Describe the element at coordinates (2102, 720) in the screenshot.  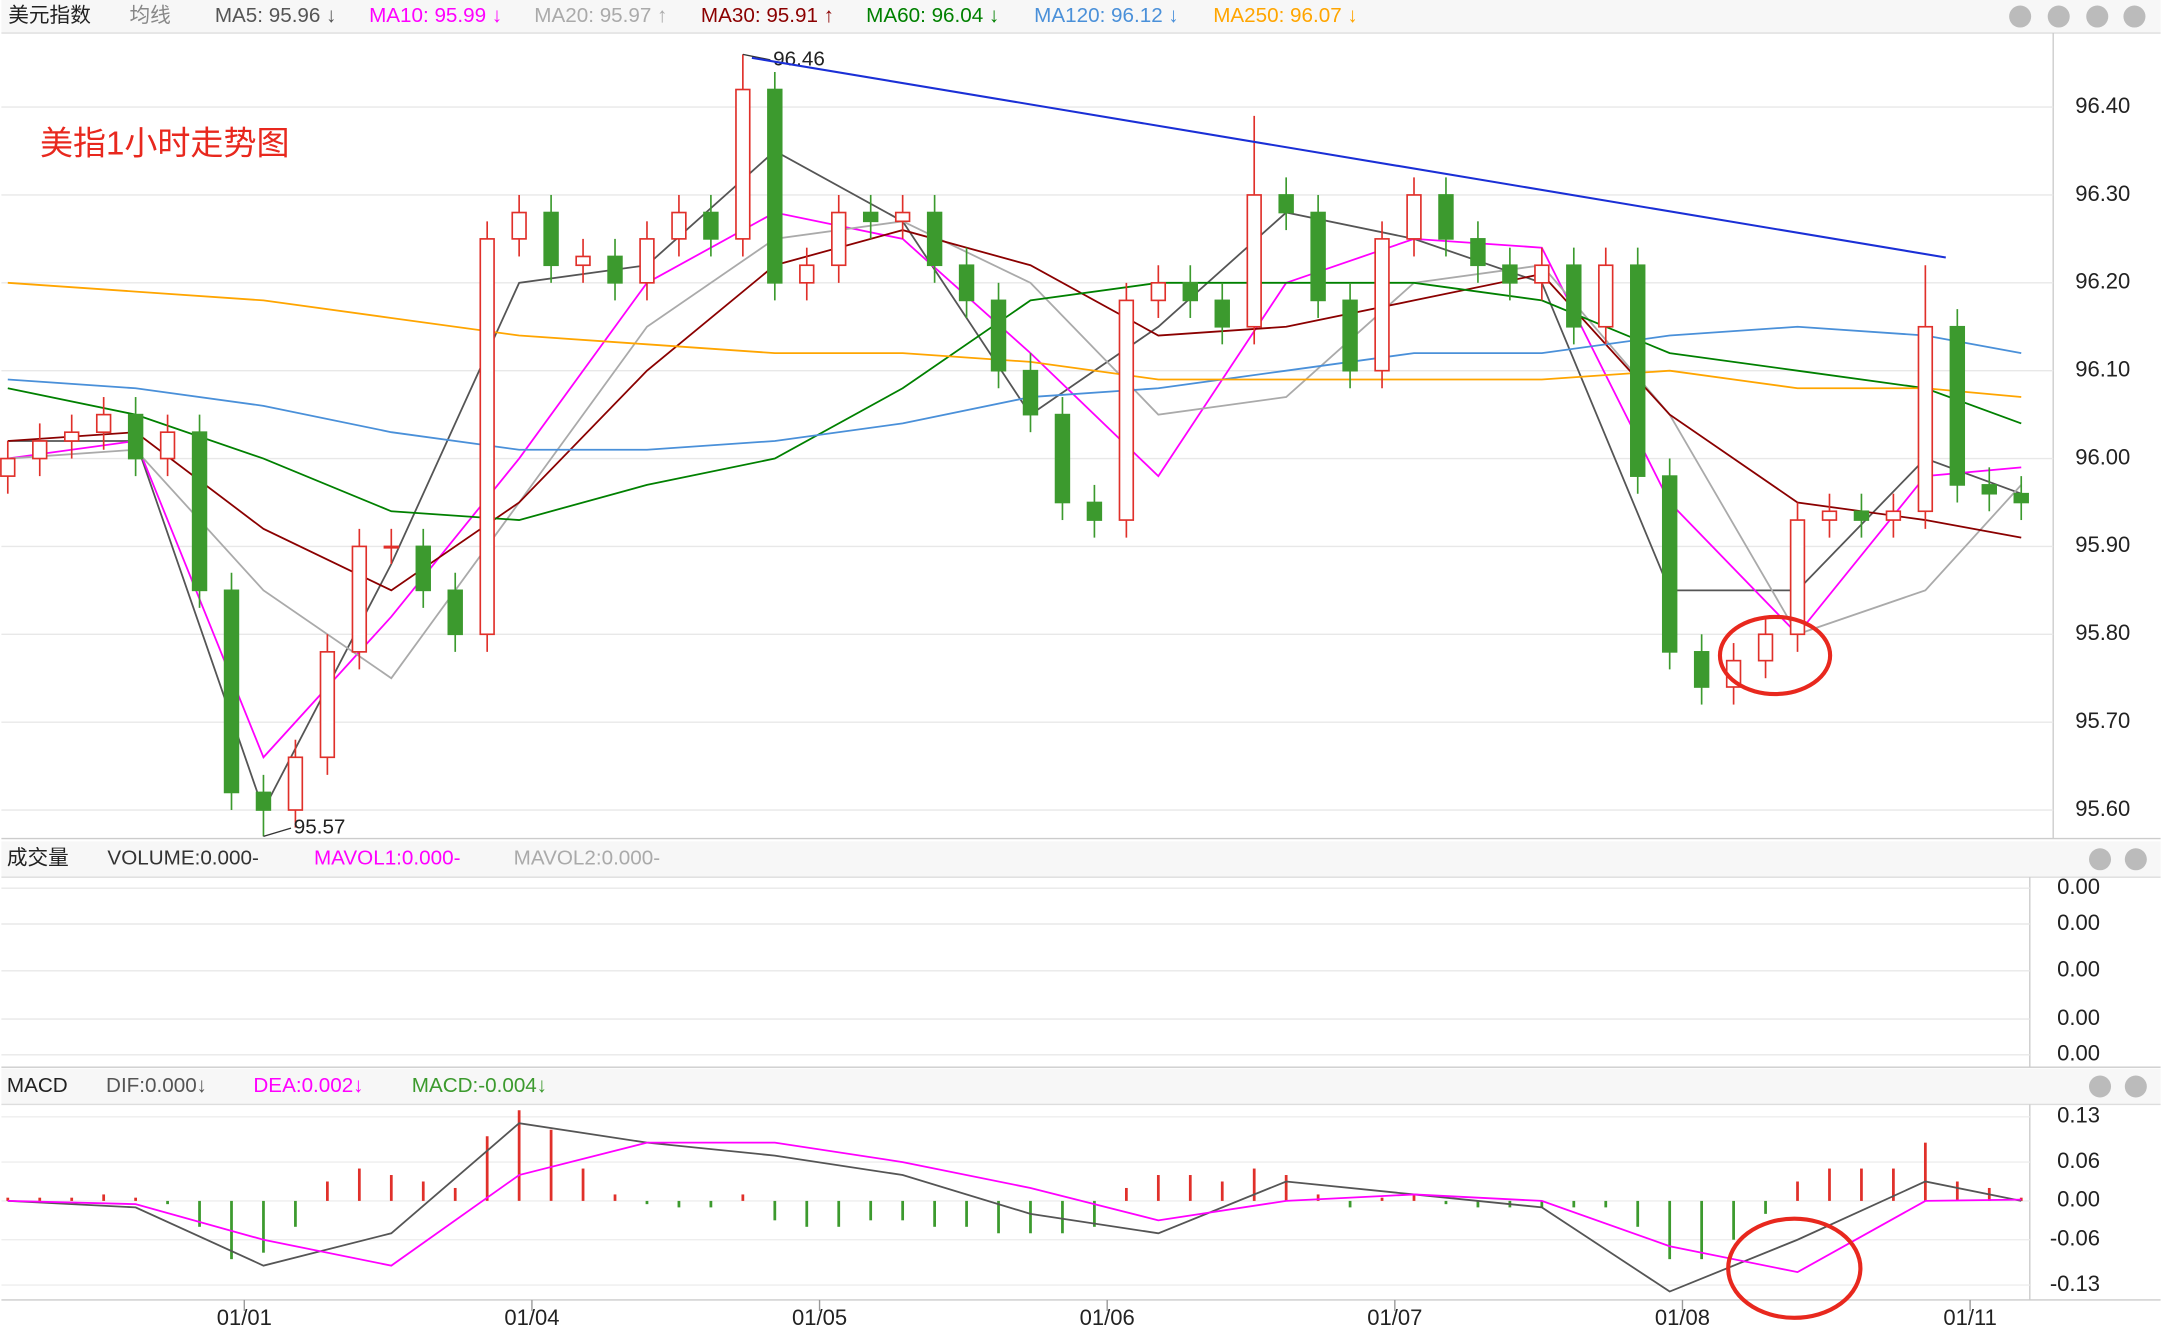
I see `y-tick-label: 95.70` at that location.